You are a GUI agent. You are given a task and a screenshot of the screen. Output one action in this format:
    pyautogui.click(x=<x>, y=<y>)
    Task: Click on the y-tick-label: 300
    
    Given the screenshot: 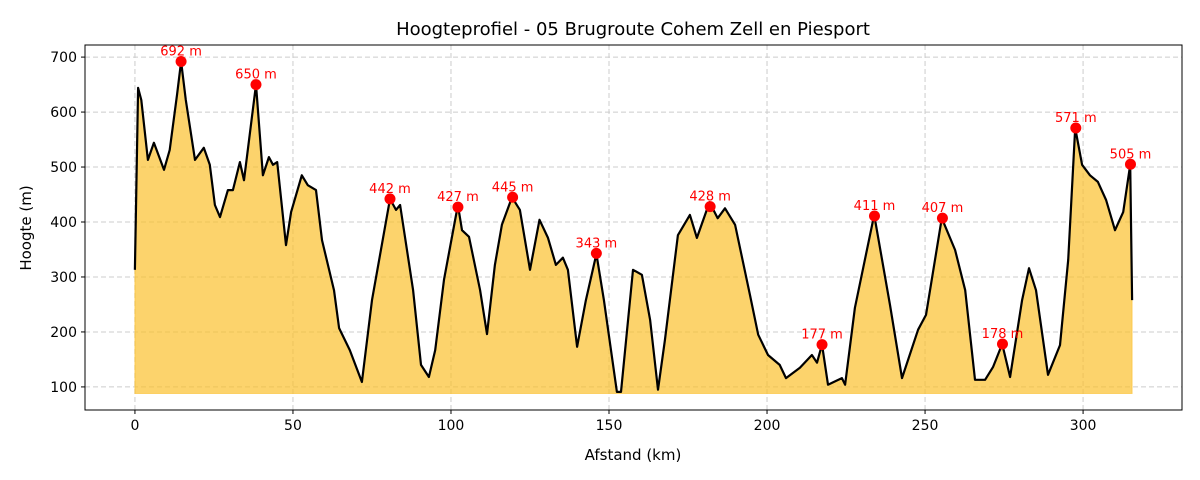 What is the action you would take?
    pyautogui.click(x=63, y=278)
    